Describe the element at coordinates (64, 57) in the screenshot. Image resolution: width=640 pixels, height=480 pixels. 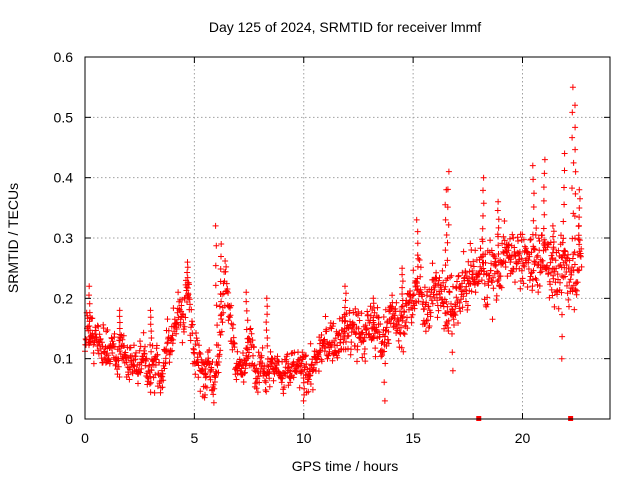
I see `y-tick-label: 0.6` at that location.